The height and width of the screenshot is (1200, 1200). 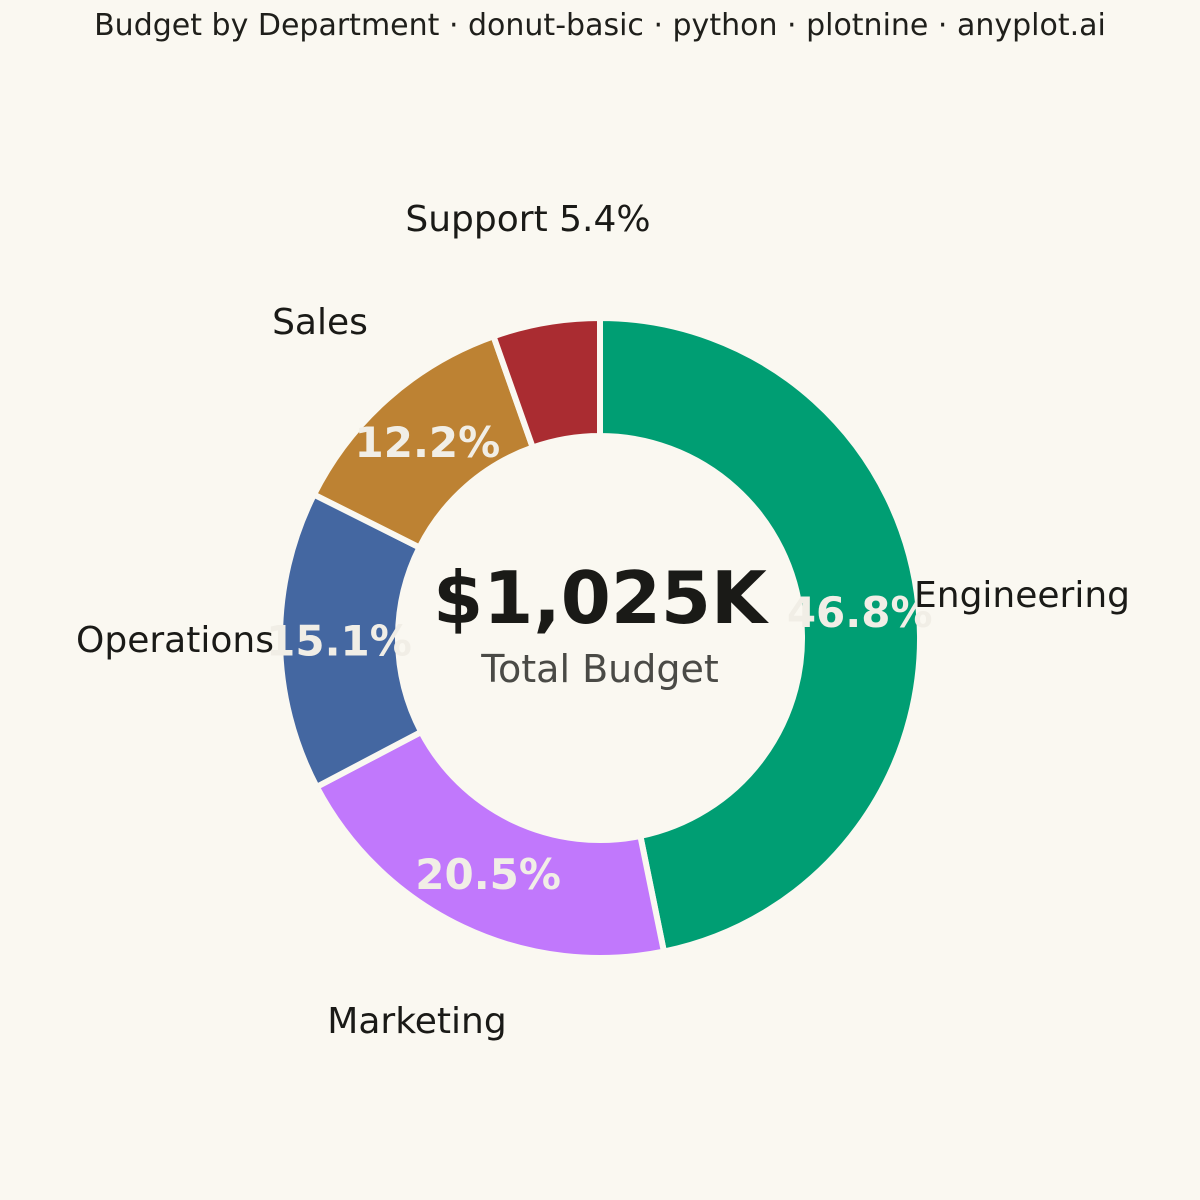 I want to click on donut-slice-engineering, so click(x=760, y=635).